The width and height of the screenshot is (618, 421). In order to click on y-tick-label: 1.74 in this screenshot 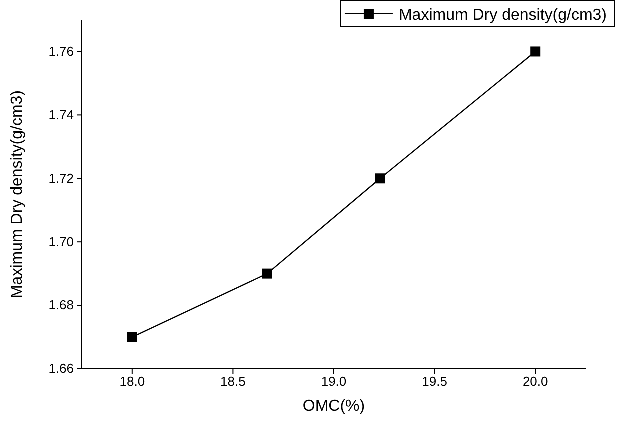, I will do `click(61, 114)`.